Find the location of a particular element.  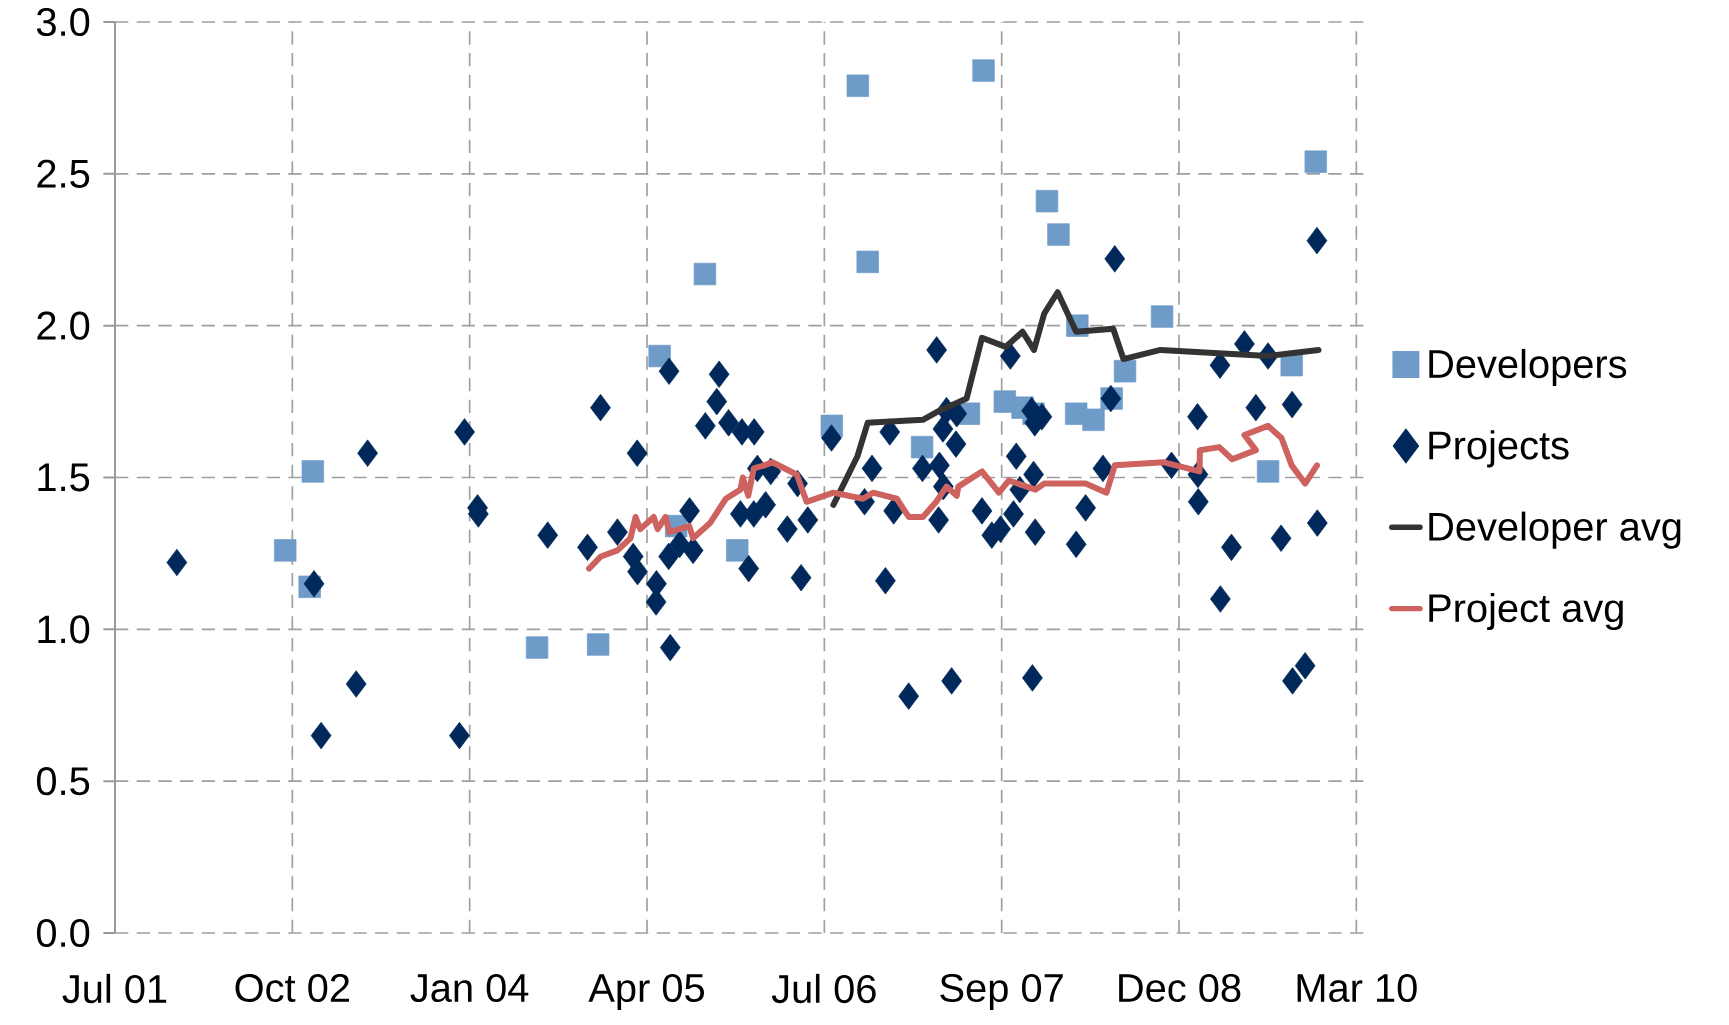

y-tick-label: 3.0 is located at coordinates (63, 22).